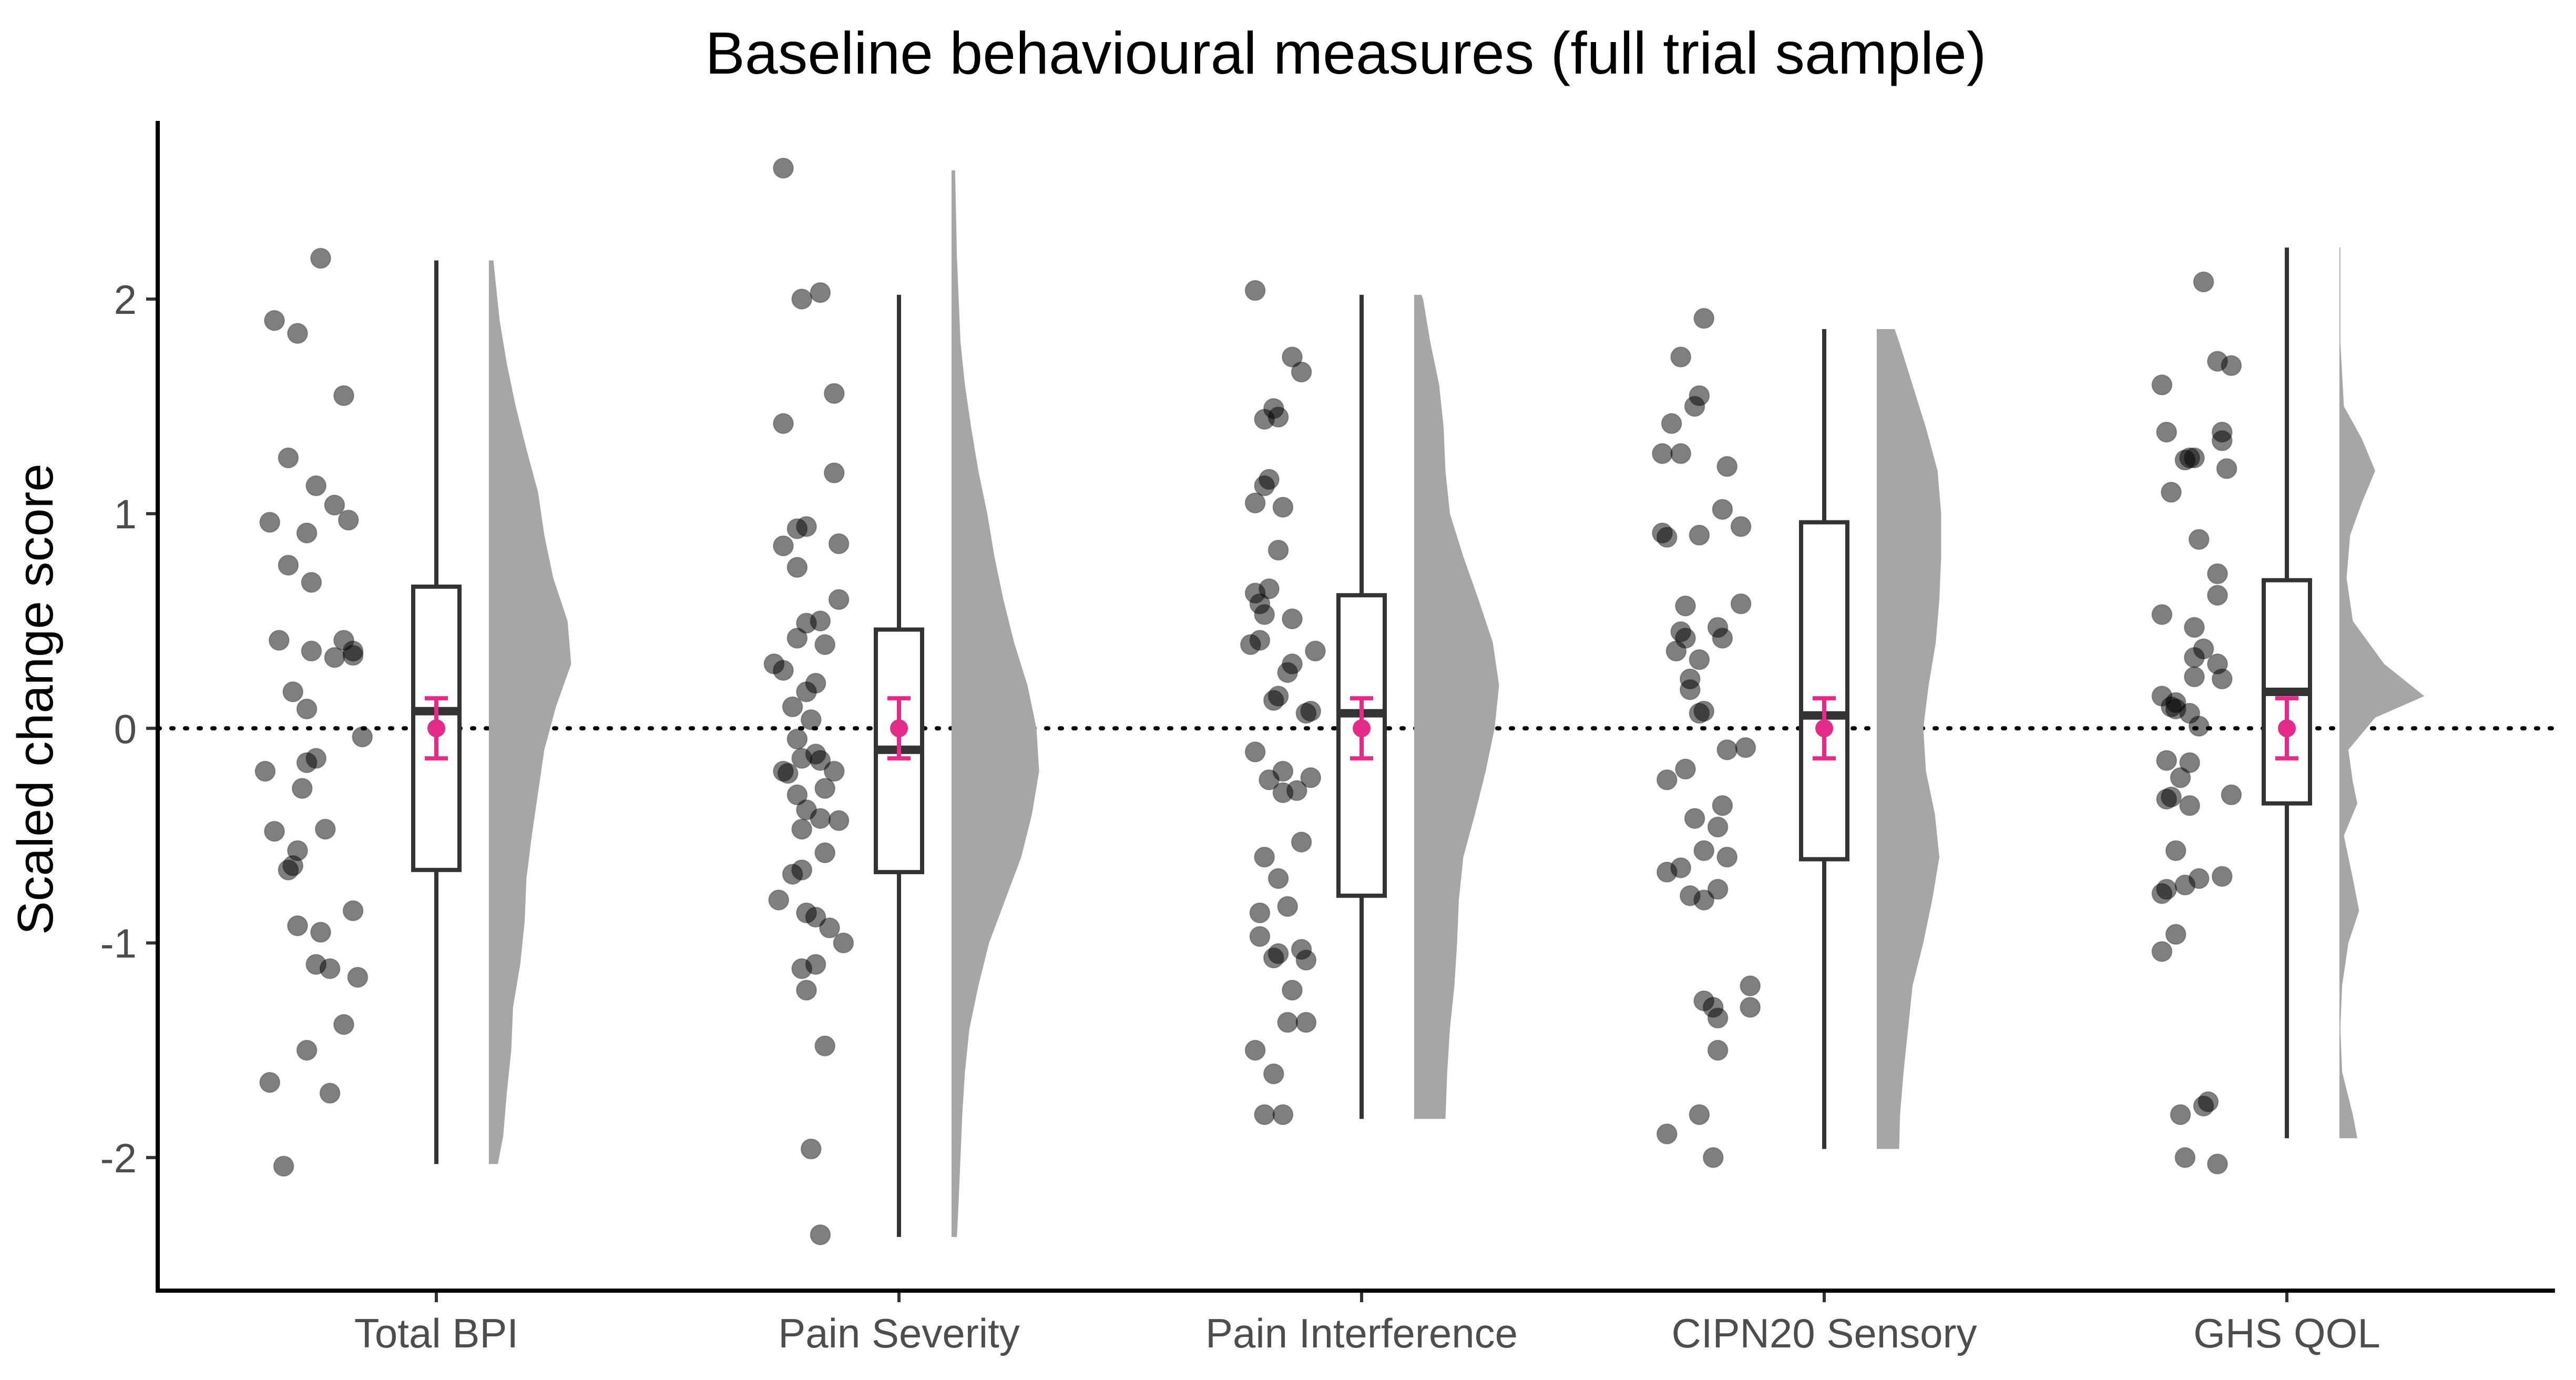 The height and width of the screenshot is (1380, 2576). Describe the element at coordinates (125, 300) in the screenshot. I see `y-tick-label: 2` at that location.